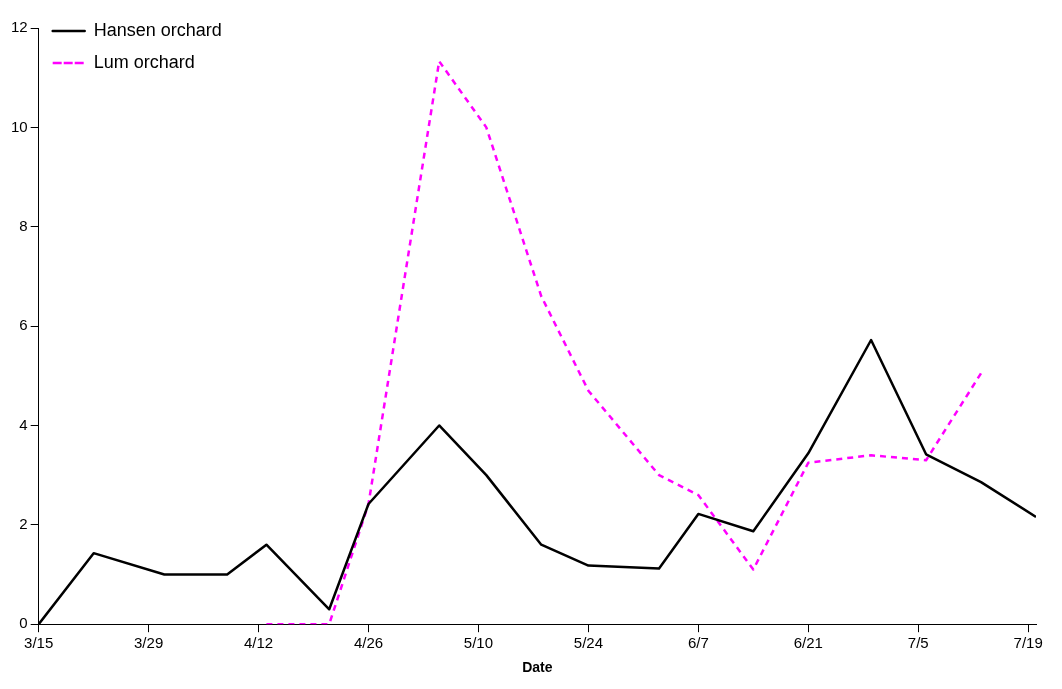  What do you see at coordinates (39, 643) in the screenshot?
I see `x-tick-label: 3/15` at bounding box center [39, 643].